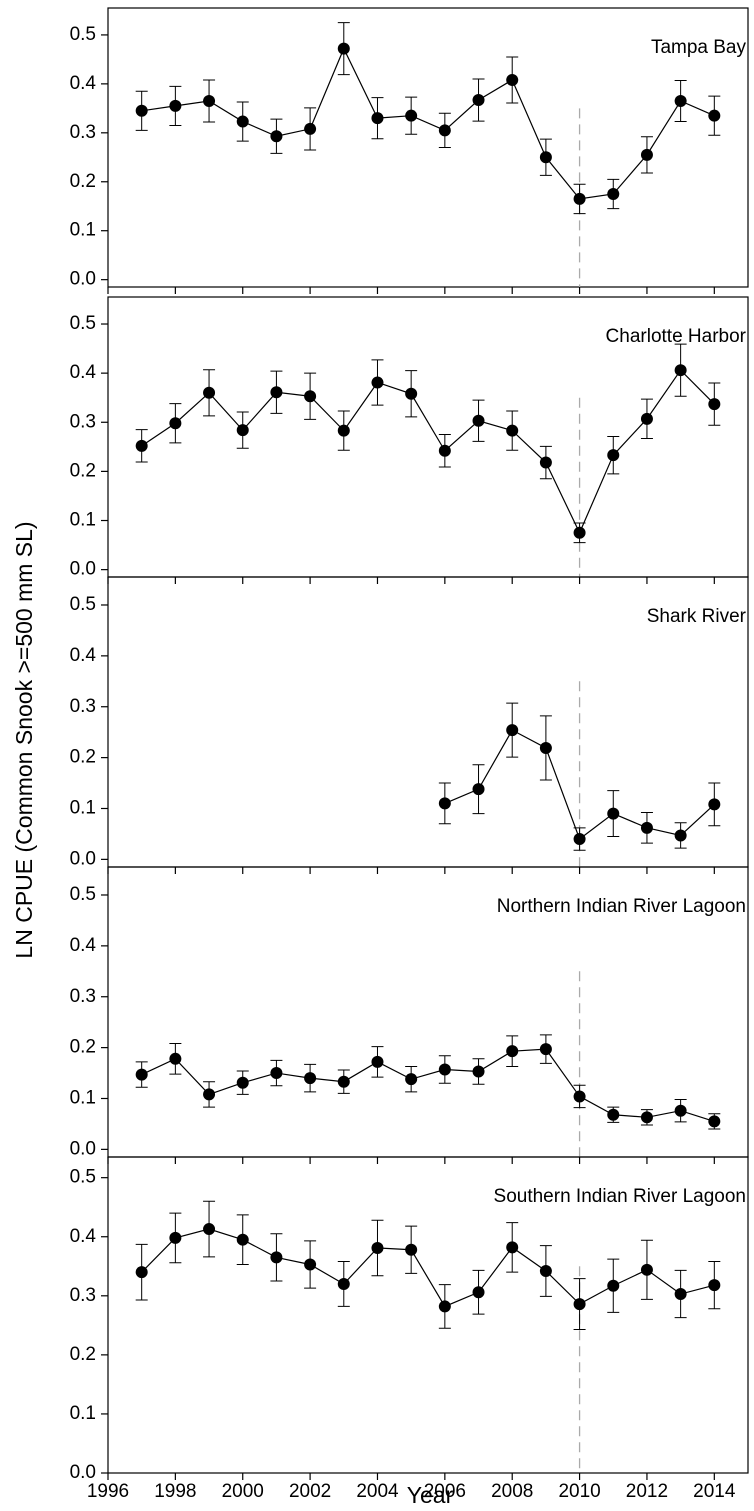  What do you see at coordinates (310, 1491) in the screenshot?
I see `x-tick-label: 2002` at bounding box center [310, 1491].